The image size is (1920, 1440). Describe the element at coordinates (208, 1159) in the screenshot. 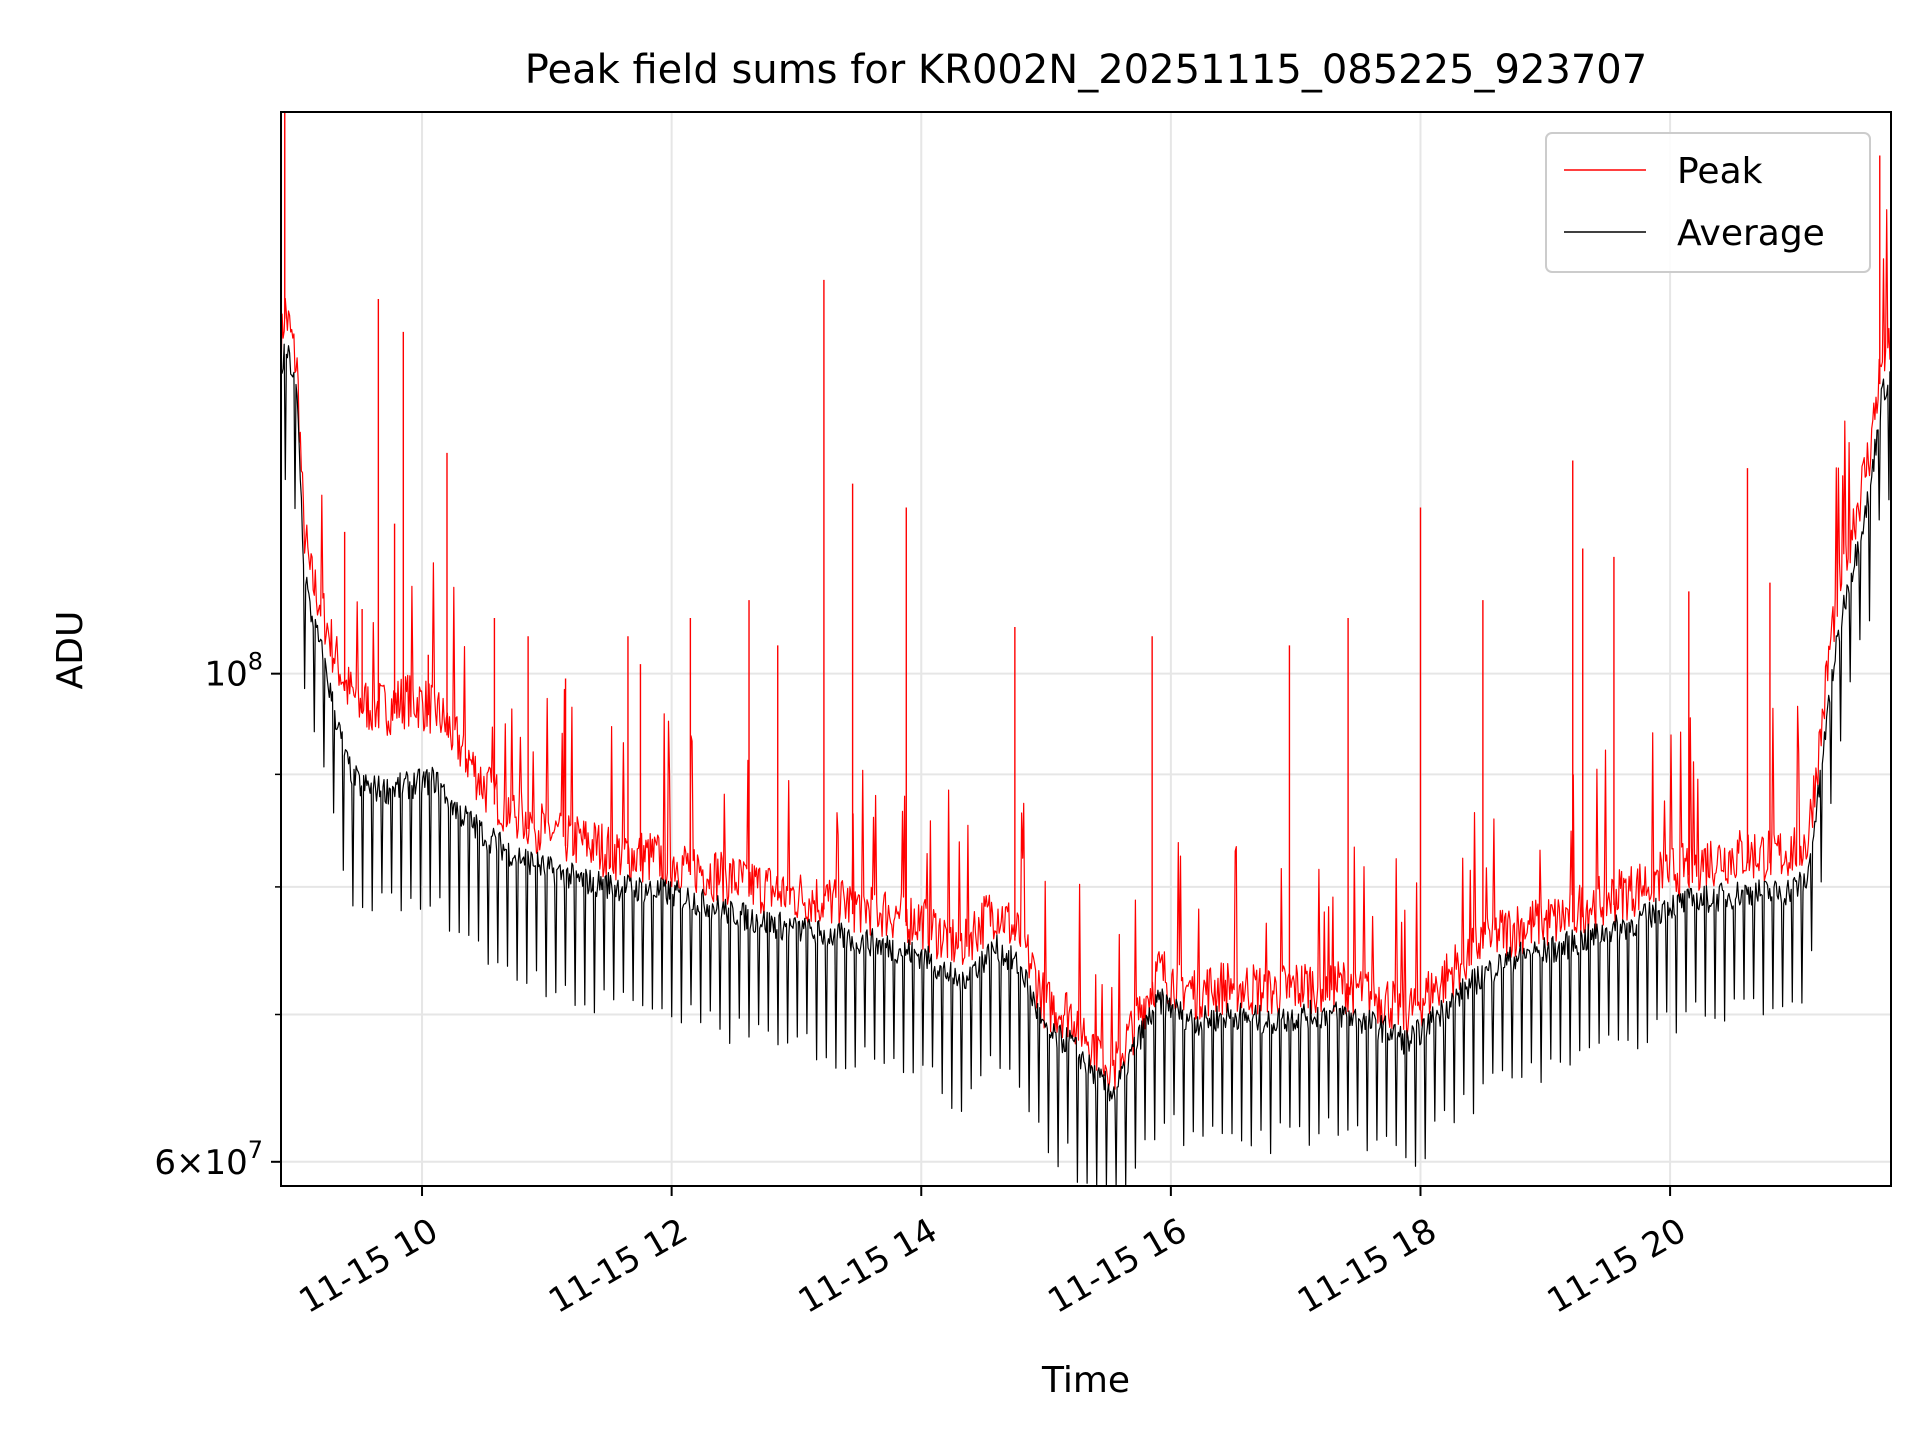

I see `y-tick-label: 6×107` at that location.